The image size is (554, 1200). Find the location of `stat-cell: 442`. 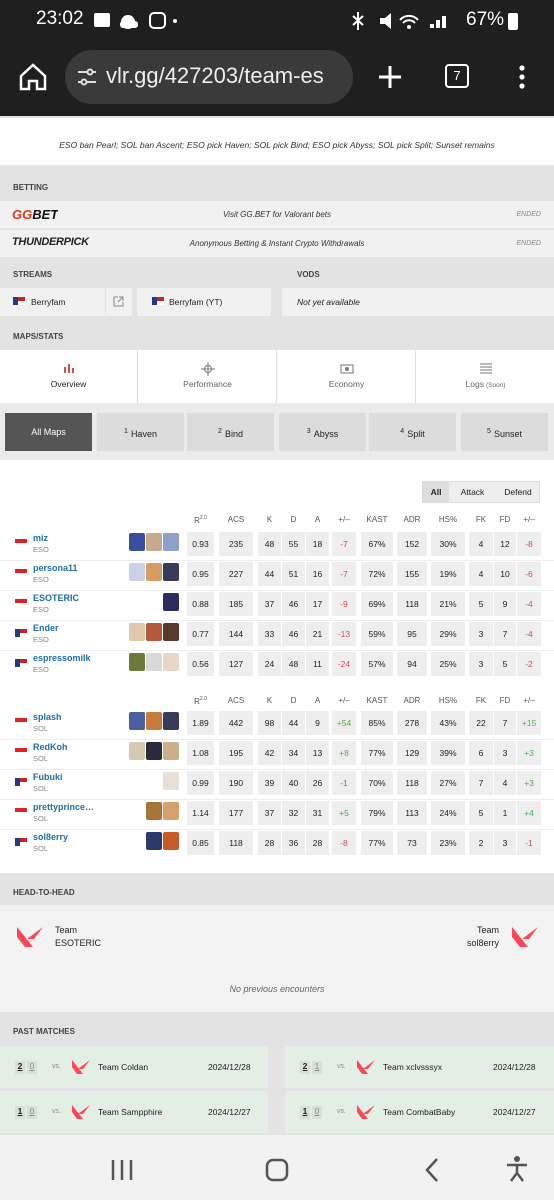

stat-cell: 442 is located at coordinates (236, 723).